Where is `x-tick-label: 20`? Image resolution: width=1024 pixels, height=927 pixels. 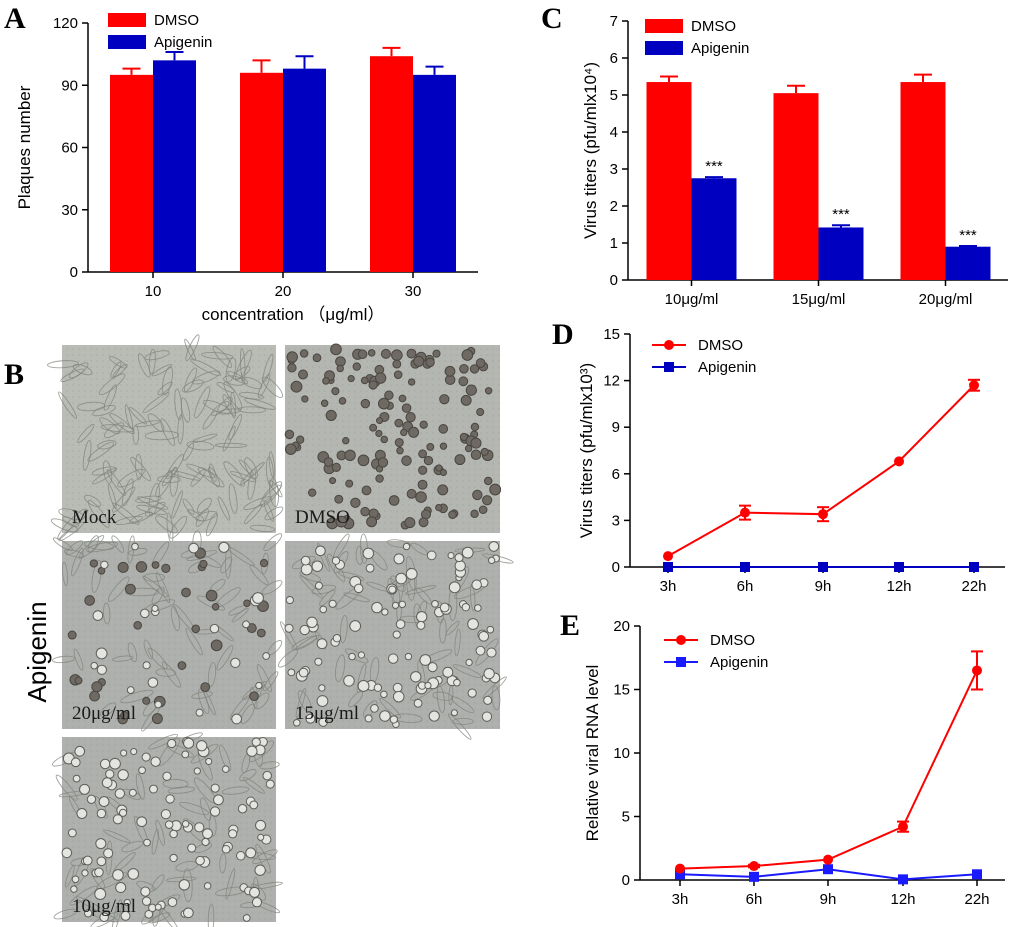
x-tick-label: 20 is located at coordinates (283, 291).